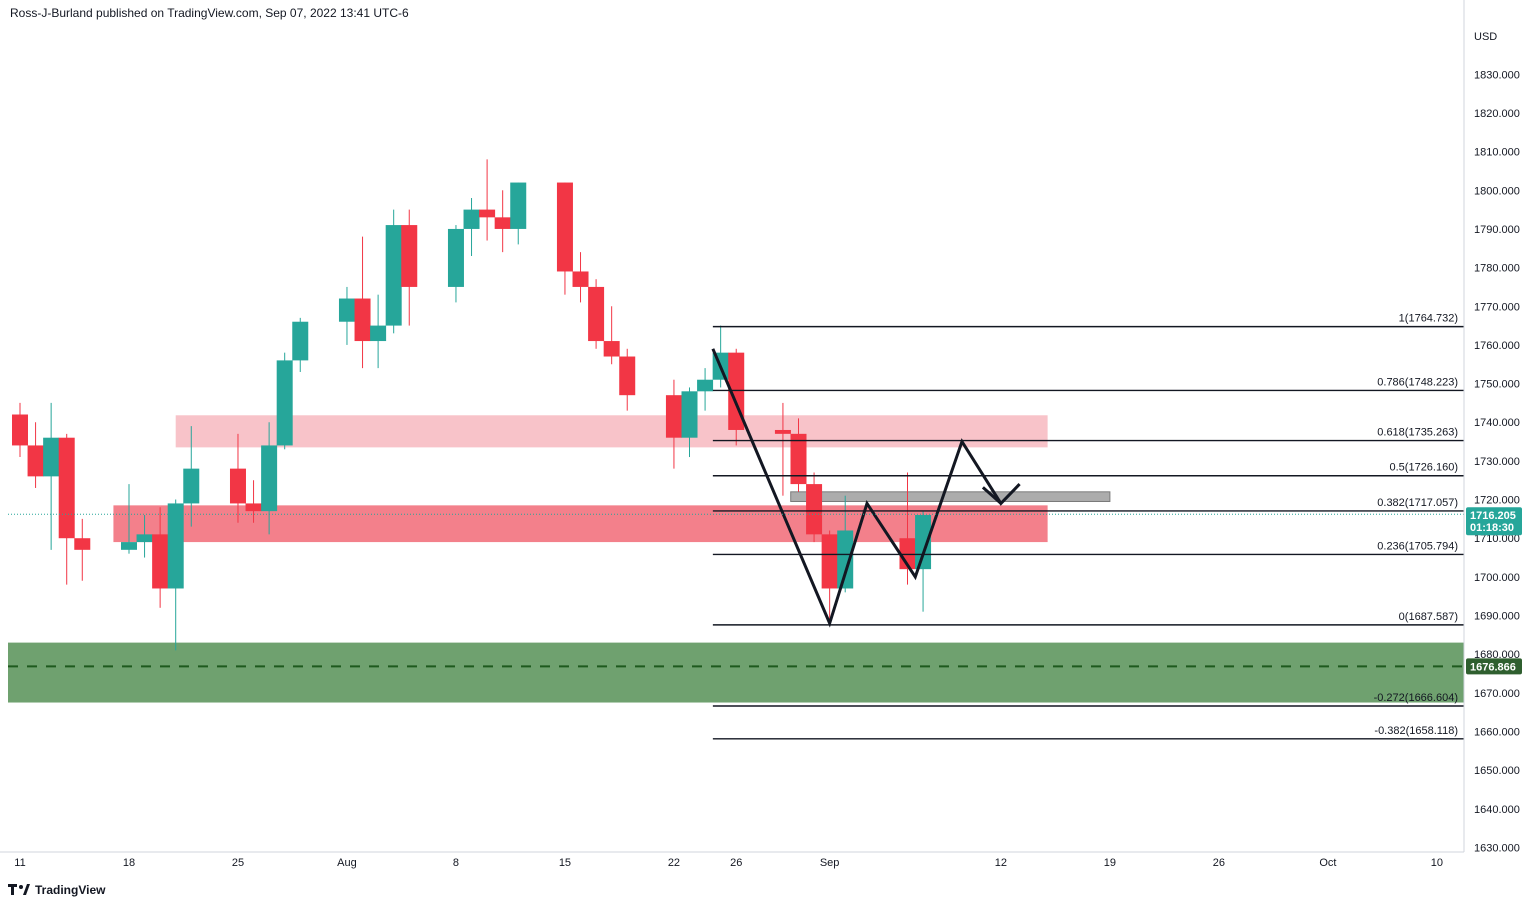 This screenshot has height=906, width=1536. I want to click on support-price-tag: 1676.866, so click(1494, 666).